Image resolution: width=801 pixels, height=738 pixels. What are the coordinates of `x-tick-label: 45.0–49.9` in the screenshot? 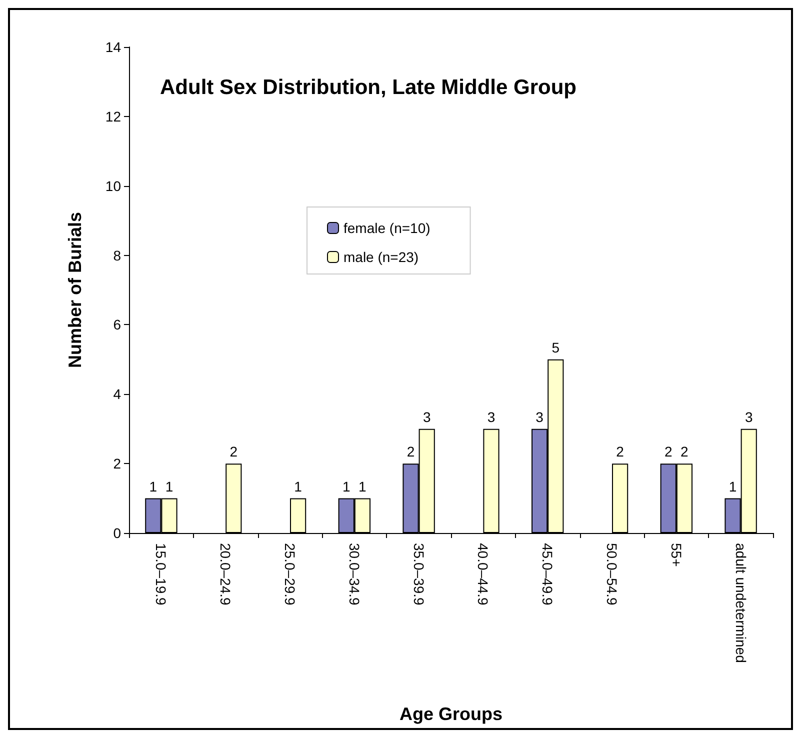 It's located at (548, 574).